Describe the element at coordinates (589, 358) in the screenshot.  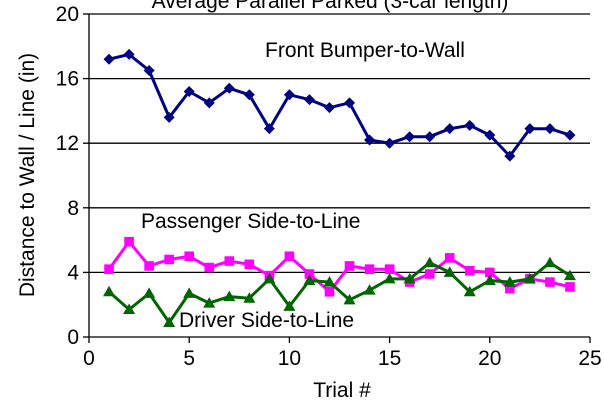
I see `x-tick-label-25: 25` at that location.